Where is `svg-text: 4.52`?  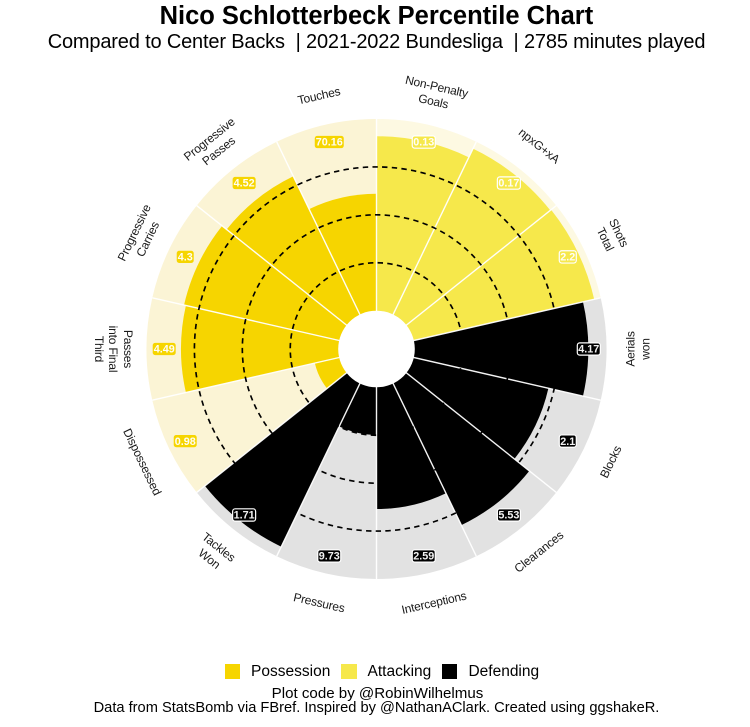
svg-text: 4.52 is located at coordinates (244, 184).